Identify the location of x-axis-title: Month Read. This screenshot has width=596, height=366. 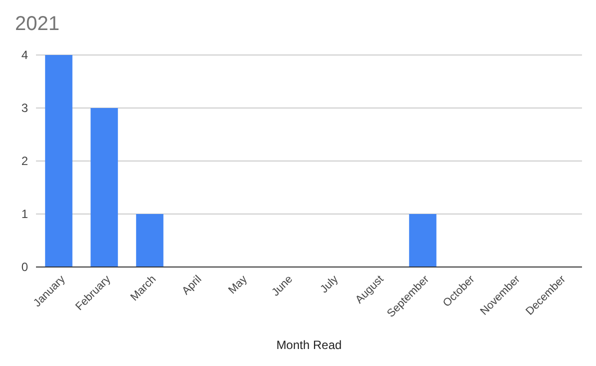
(309, 345).